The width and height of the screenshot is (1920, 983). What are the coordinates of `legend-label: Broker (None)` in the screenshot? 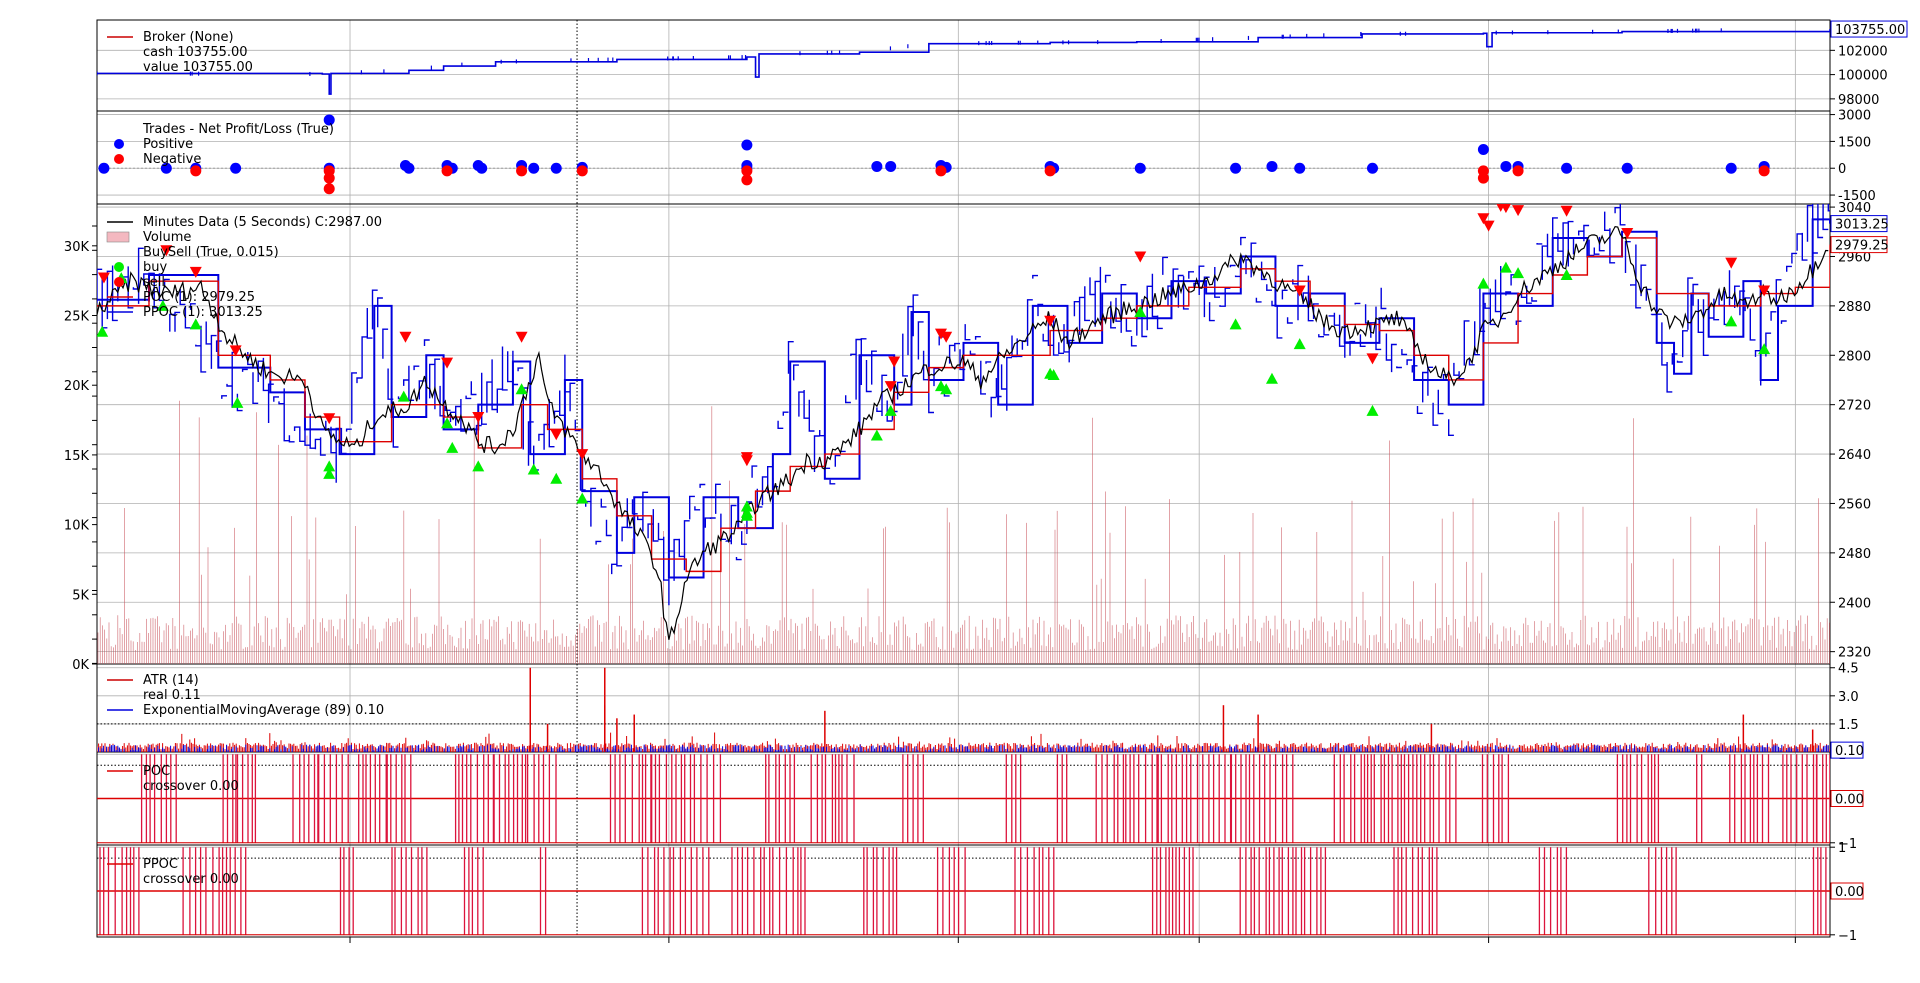 It's located at (188, 37).